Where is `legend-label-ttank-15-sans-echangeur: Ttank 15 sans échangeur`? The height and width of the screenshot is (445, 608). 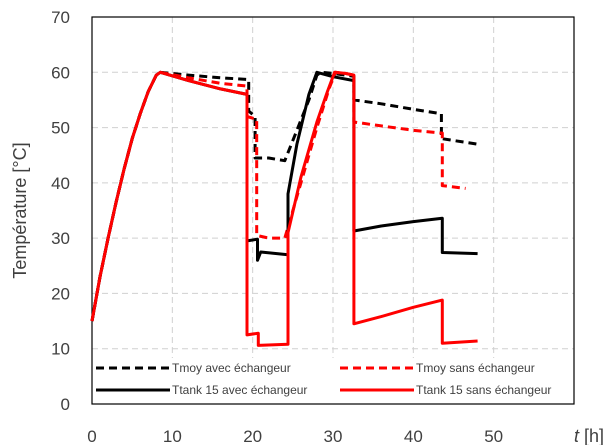 legend-label-ttank-15-sans-echangeur: Ttank 15 sans échangeur is located at coordinates (483, 390).